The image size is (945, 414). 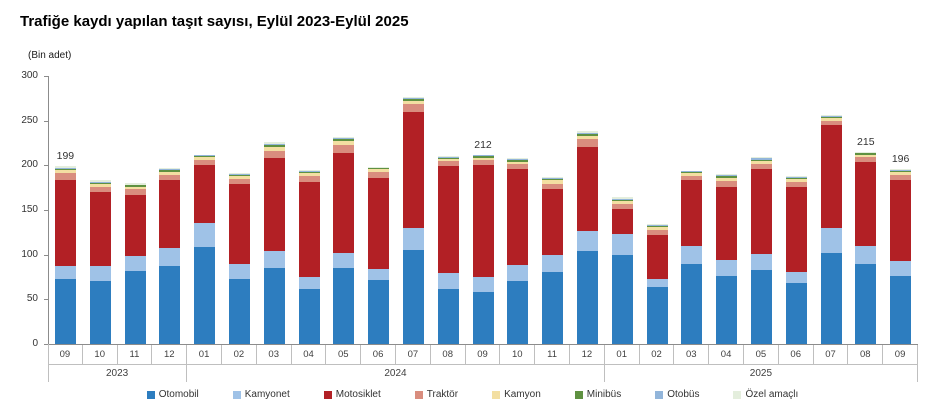 What do you see at coordinates (772, 394) in the screenshot?
I see `legend-label-ozel-amacli: Özel amaçlı` at bounding box center [772, 394].